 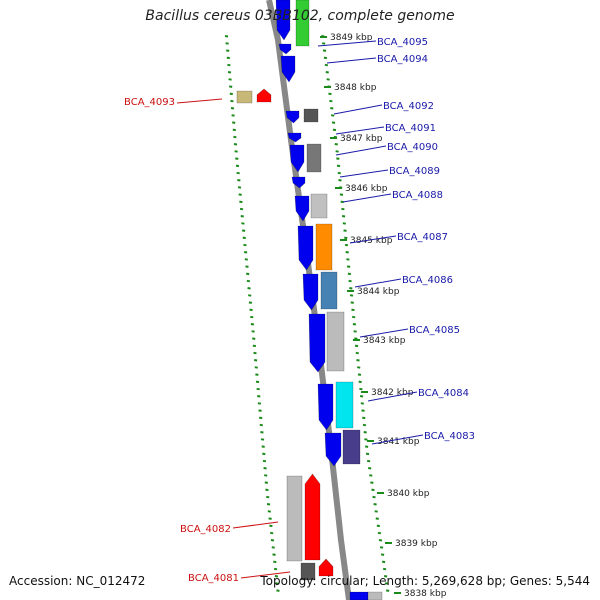 I want to click on gene-label: BCA_4093, so click(x=149, y=102).